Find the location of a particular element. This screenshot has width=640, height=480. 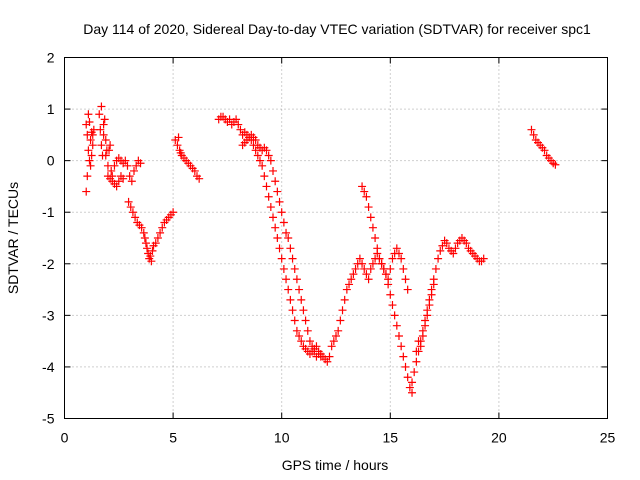

y-tick-label: 0 is located at coordinates (51, 161).